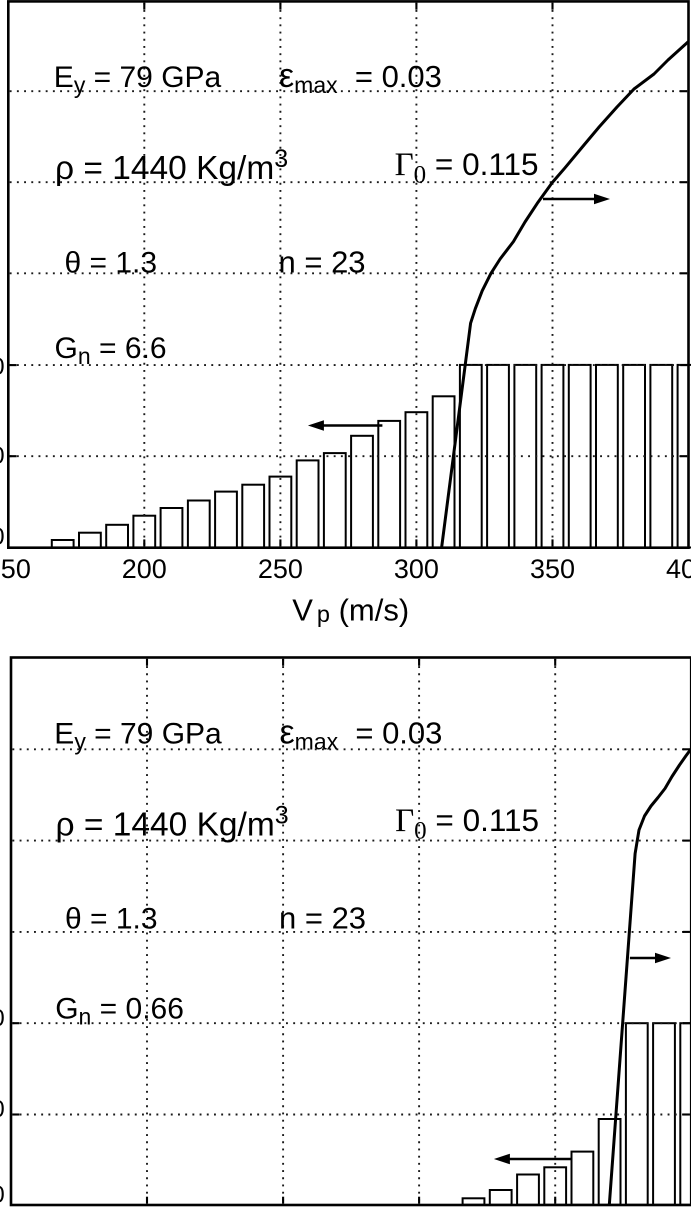 The height and width of the screenshot is (1208, 691). What do you see at coordinates (552, 569) in the screenshot?
I see `svg-text: 350` at bounding box center [552, 569].